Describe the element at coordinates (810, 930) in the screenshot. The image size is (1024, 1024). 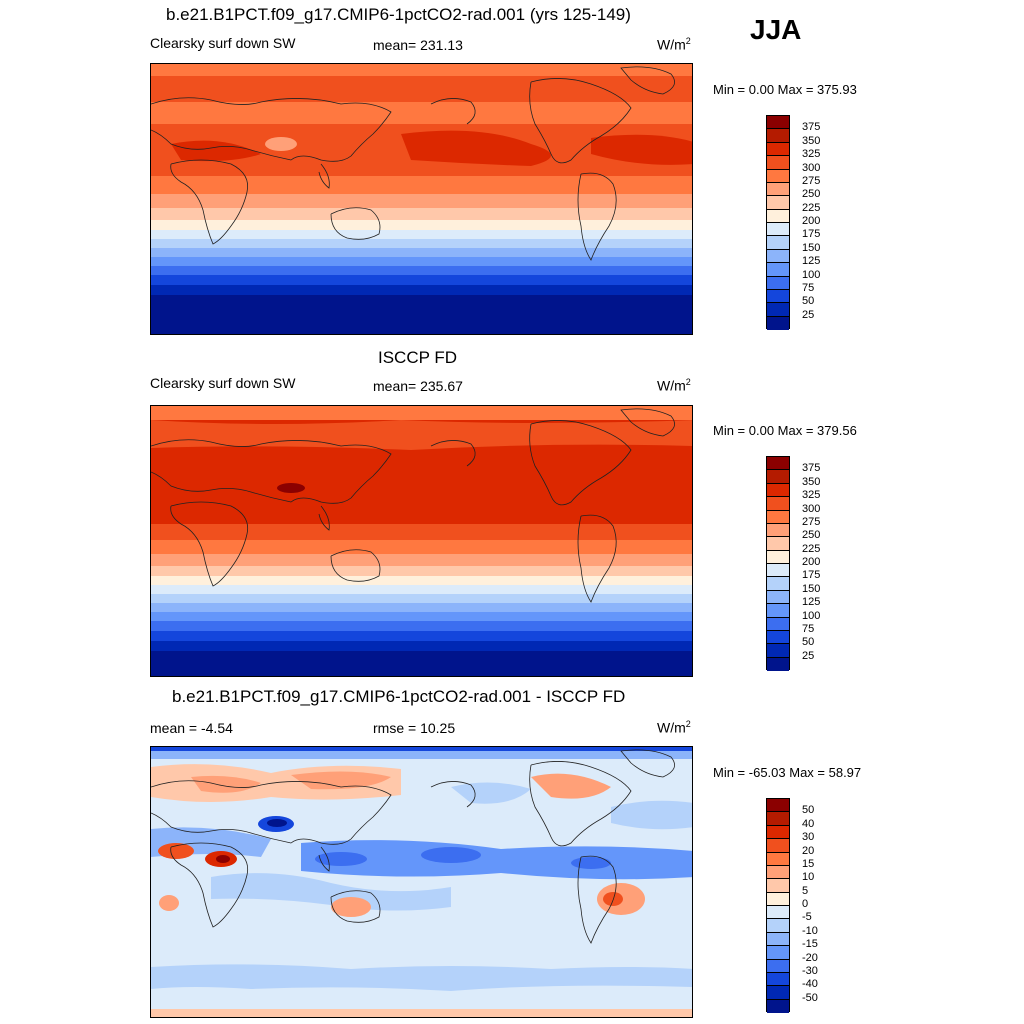
I see `colorbar-tick-label: -10` at that location.